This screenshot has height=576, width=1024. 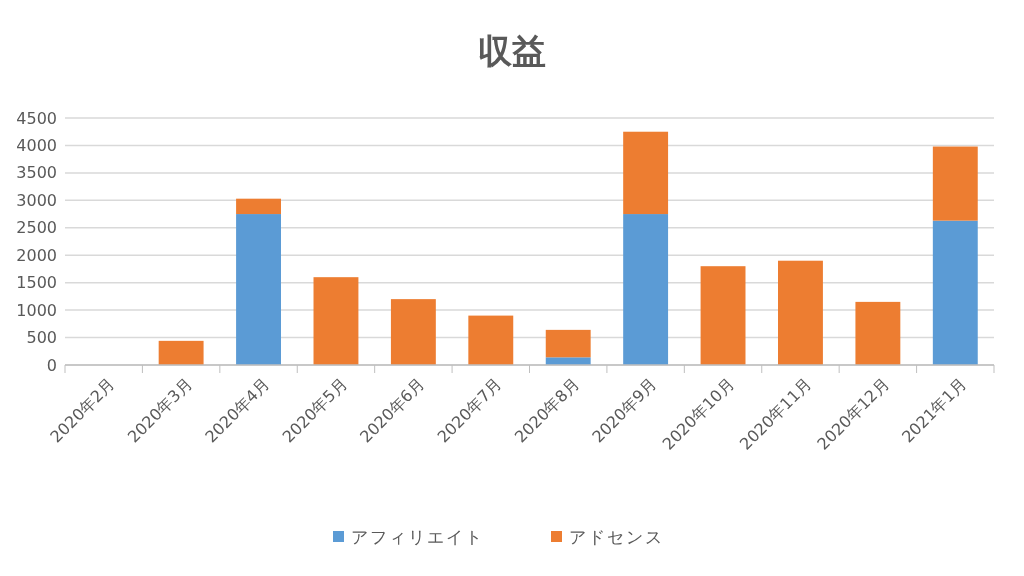 What do you see at coordinates (36, 228) in the screenshot?
I see `y-tick-label: 2500` at bounding box center [36, 228].